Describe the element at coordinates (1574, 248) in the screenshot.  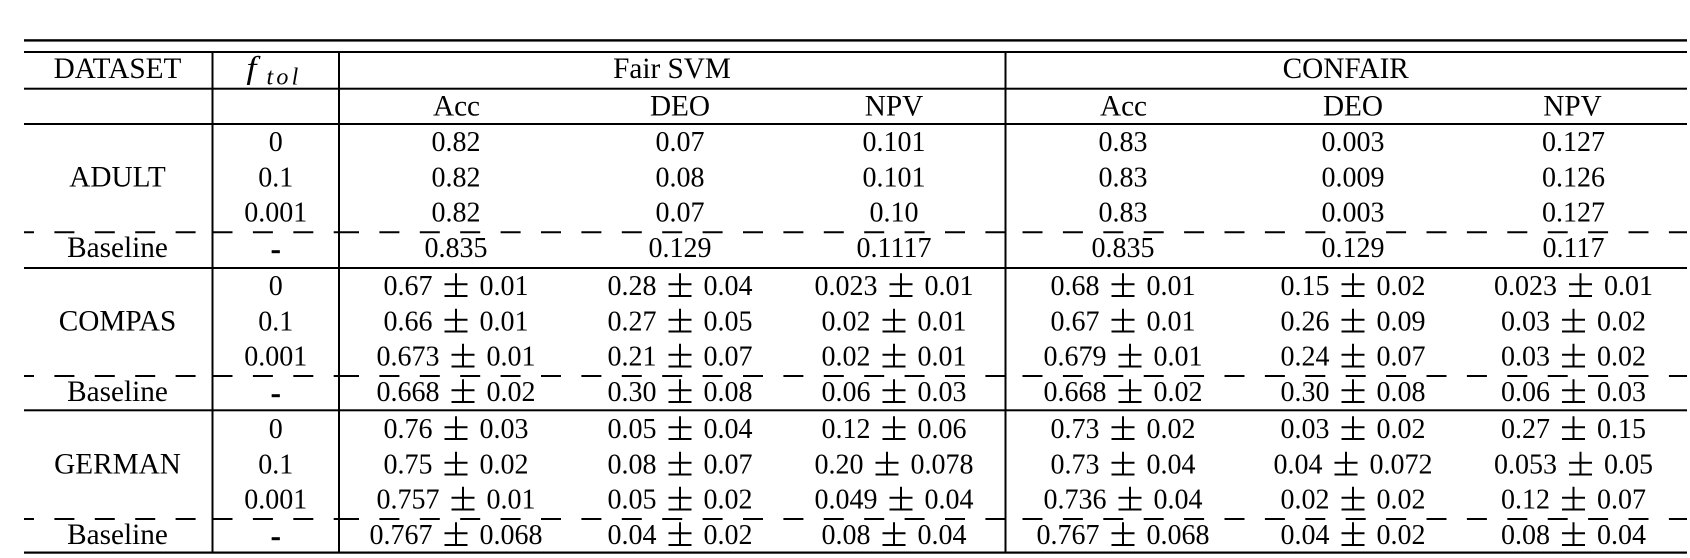
I see `svg-text: 0.117` at that location.